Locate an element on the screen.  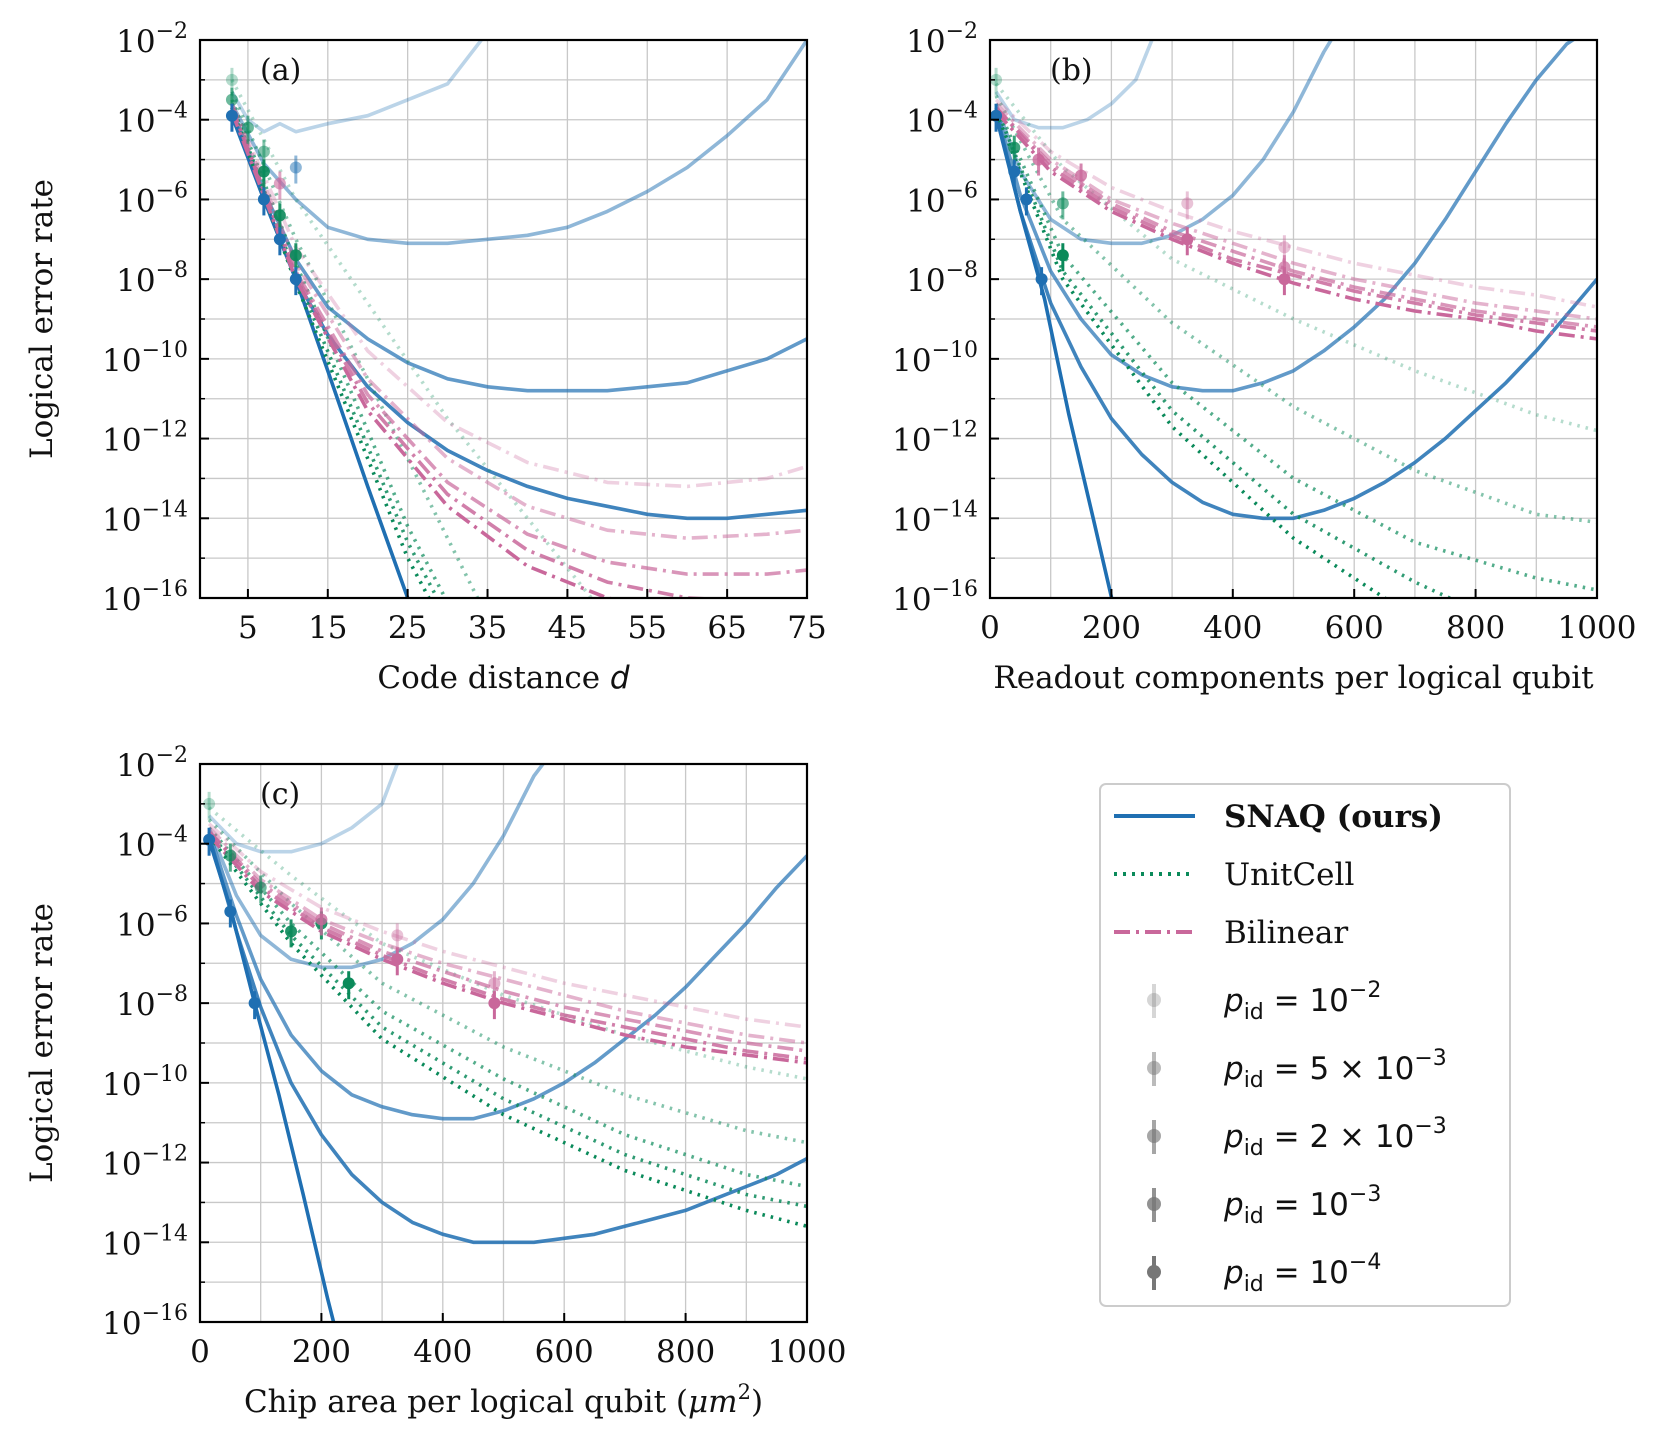
legend-label: SNAQ (ours) is located at coordinates (1333, 817).